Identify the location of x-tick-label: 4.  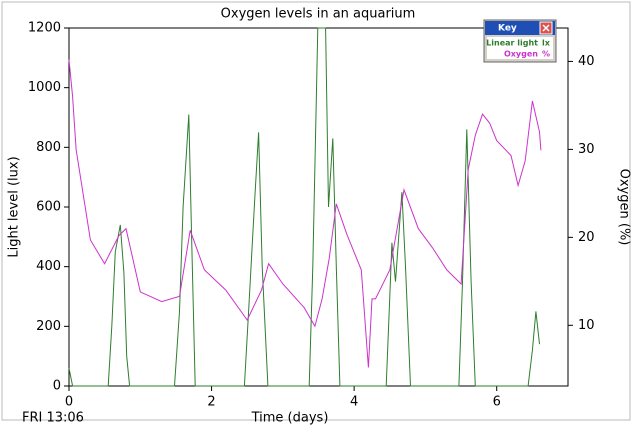
(354, 402).